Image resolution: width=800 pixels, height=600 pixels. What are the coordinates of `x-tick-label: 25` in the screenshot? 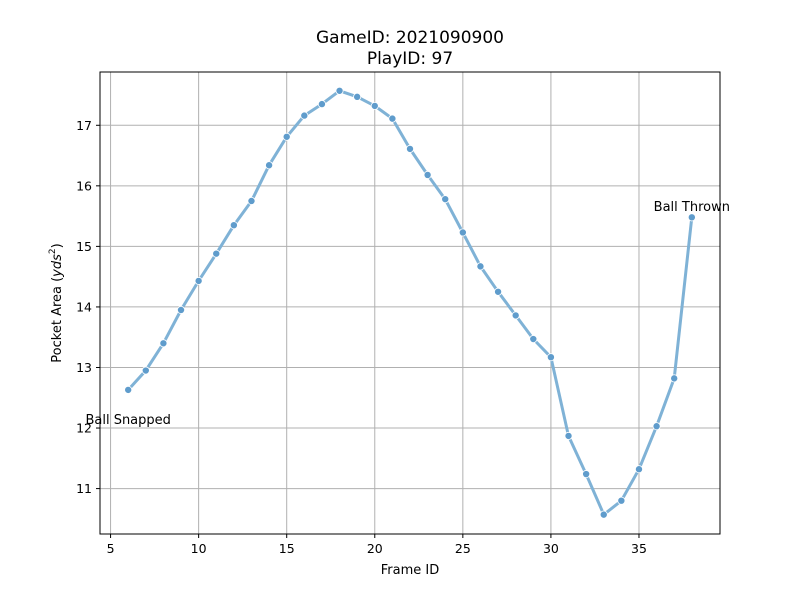 It's located at (463, 548).